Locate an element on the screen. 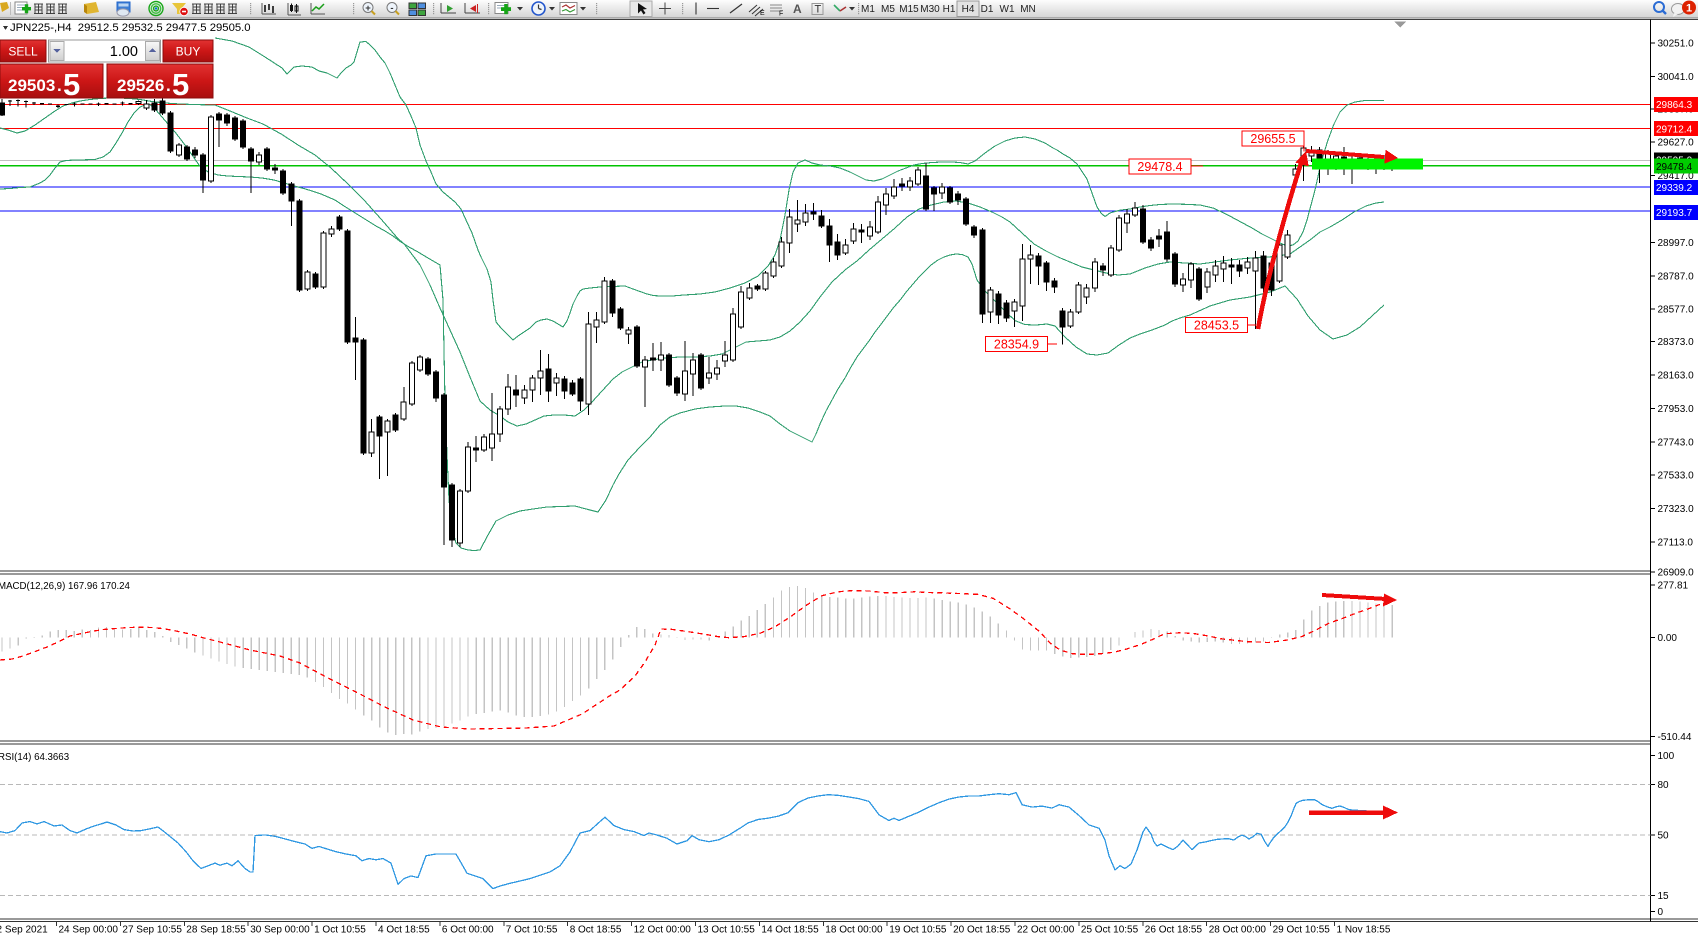 Image resolution: width=1698 pixels, height=938 pixels. svg-text: SELL is located at coordinates (23, 52).